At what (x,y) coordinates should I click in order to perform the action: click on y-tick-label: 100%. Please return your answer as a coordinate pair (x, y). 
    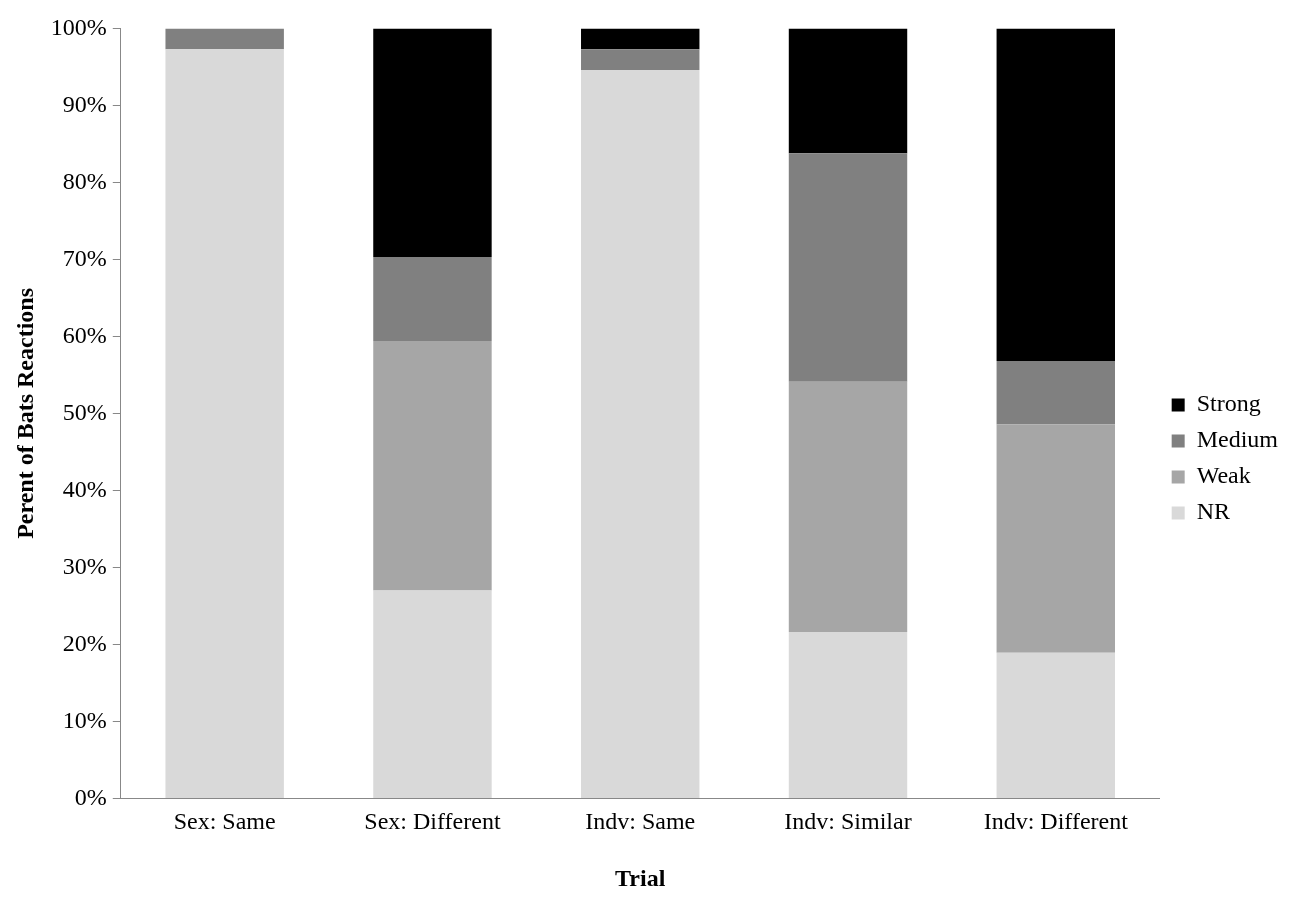
    Looking at the image, I should click on (78, 26).